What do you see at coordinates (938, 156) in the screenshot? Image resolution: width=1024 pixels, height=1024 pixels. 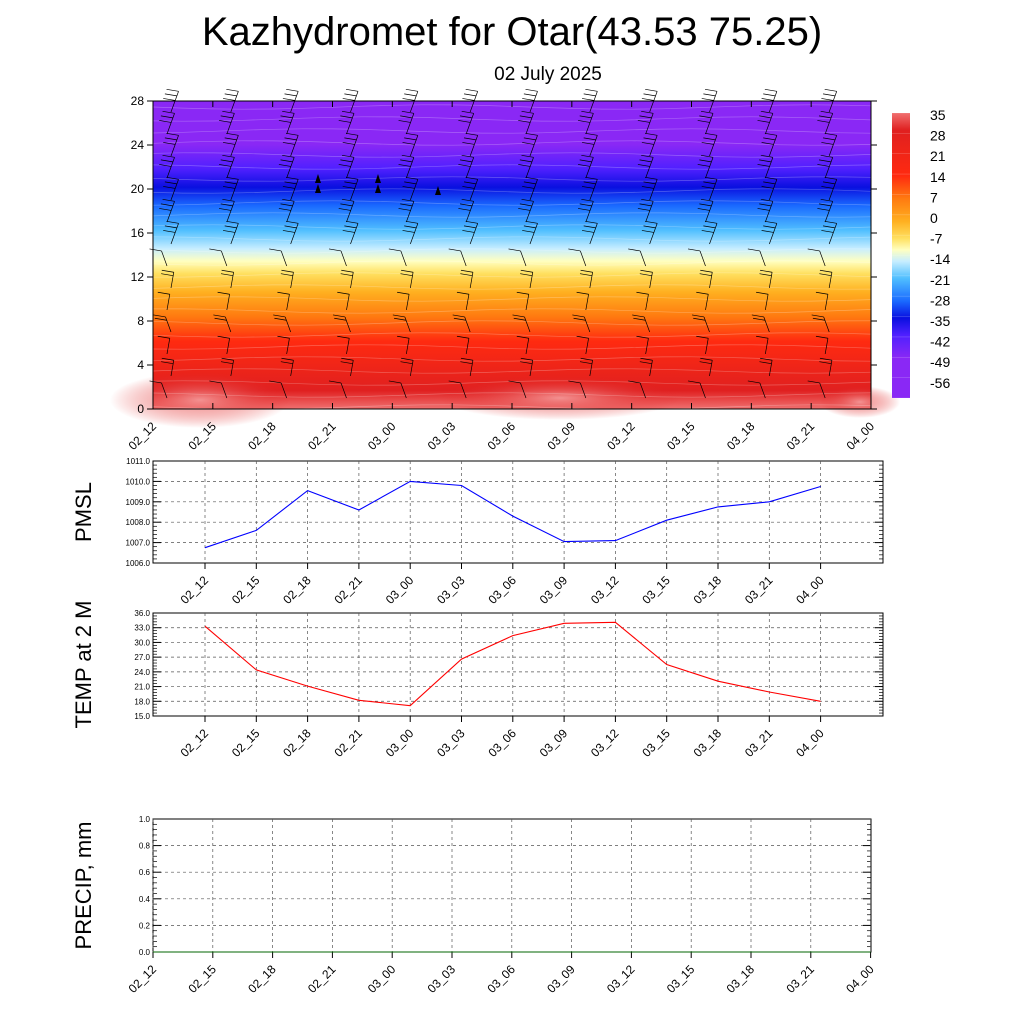 I see `colorbar-label: 21` at bounding box center [938, 156].